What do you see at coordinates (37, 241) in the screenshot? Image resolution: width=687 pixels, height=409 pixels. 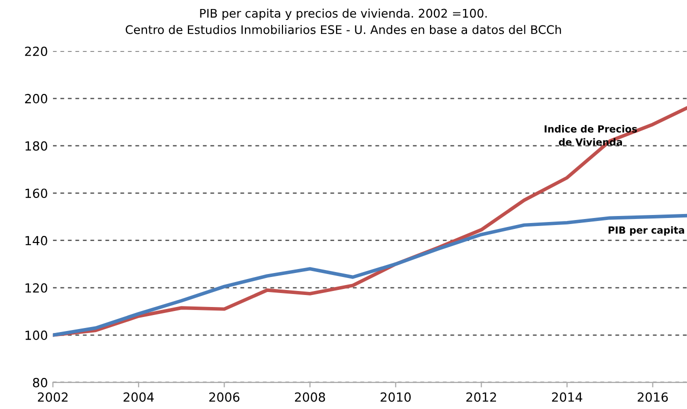 I see `y-tick-label: 140` at bounding box center [37, 241].